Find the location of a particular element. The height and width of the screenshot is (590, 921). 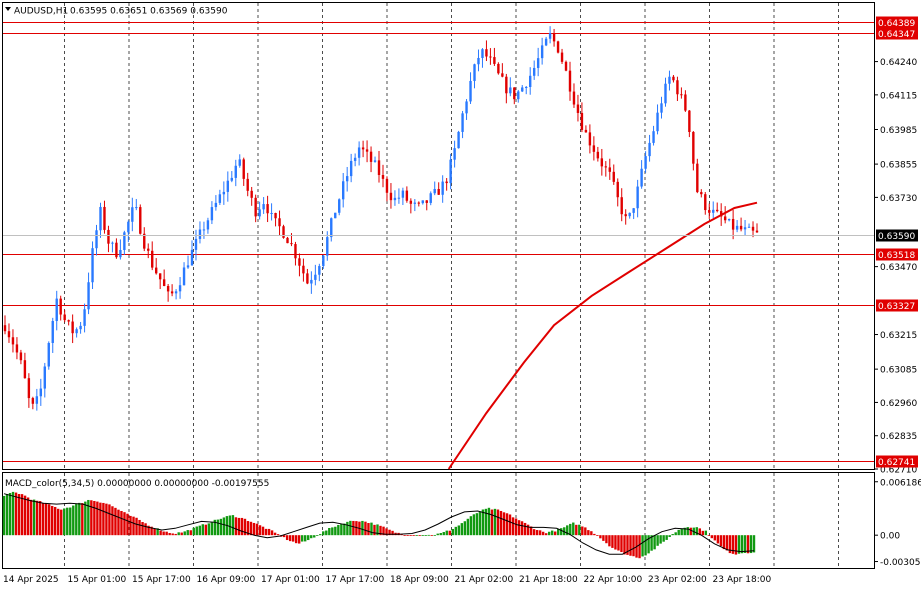

symbol-label: AUDUSD,H1 is located at coordinates (41, 12).